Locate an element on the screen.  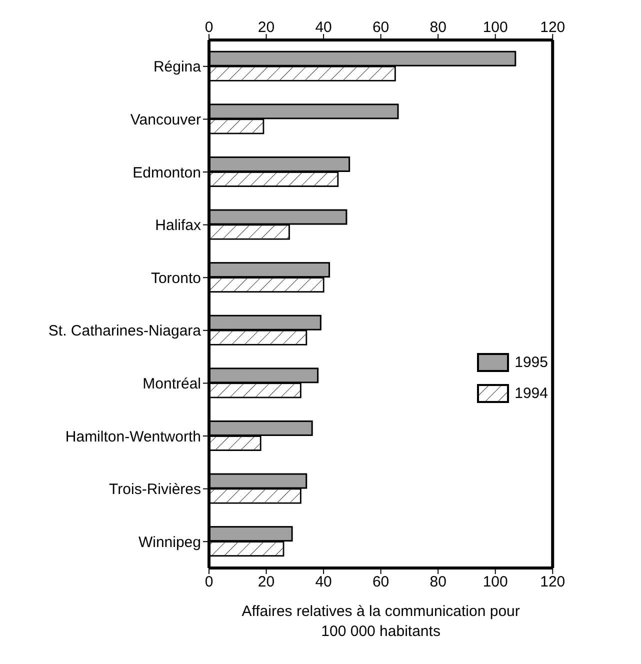
x2-tick-label: 120 is located at coordinates (553, 582).